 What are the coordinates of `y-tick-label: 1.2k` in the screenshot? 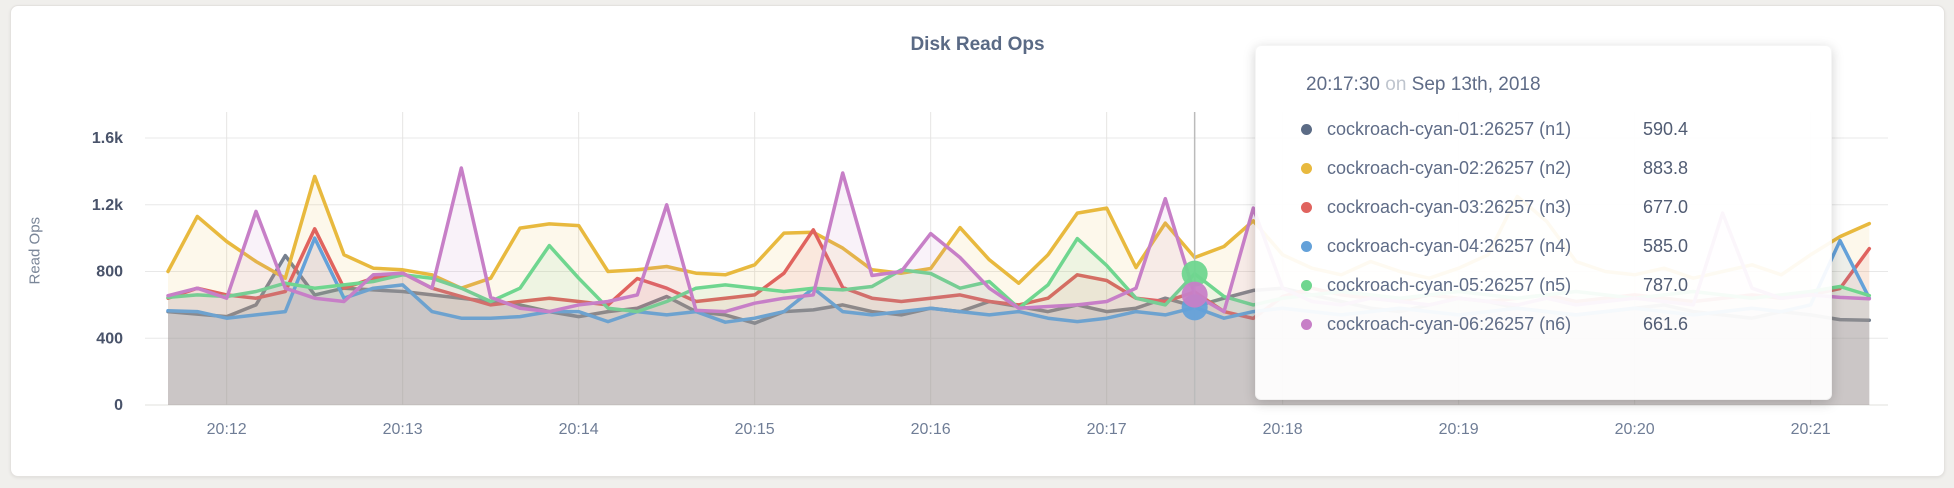 It's located at (107, 205).